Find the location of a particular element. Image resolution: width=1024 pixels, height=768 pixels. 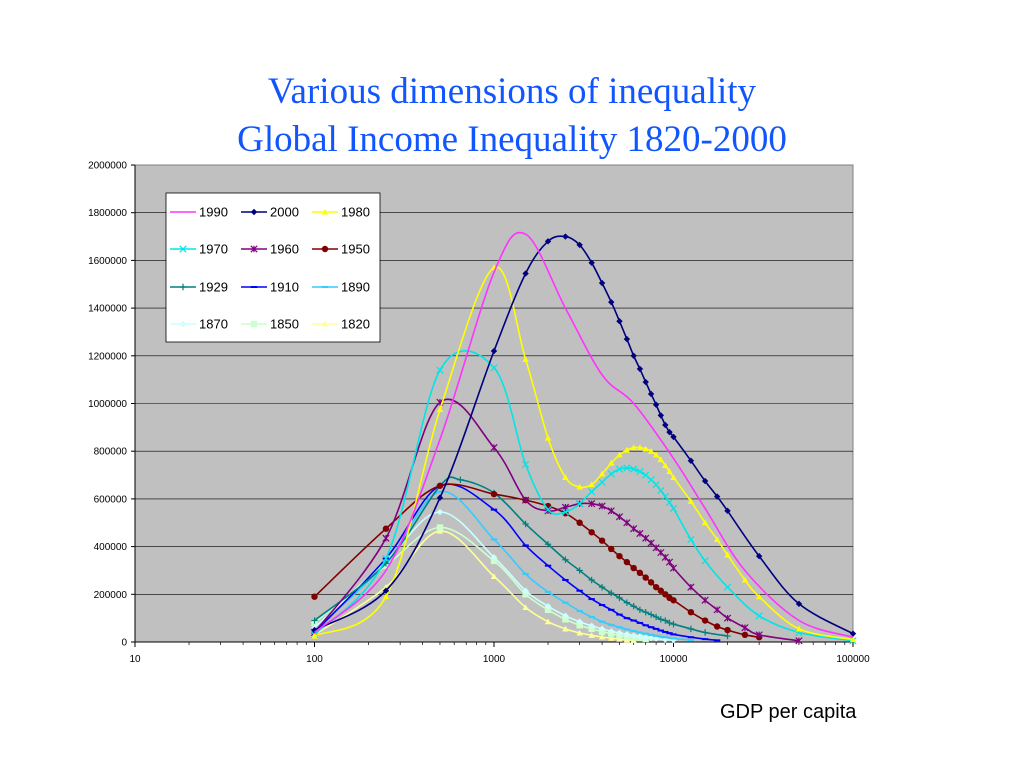

legend-label: 1980 is located at coordinates (355, 212).